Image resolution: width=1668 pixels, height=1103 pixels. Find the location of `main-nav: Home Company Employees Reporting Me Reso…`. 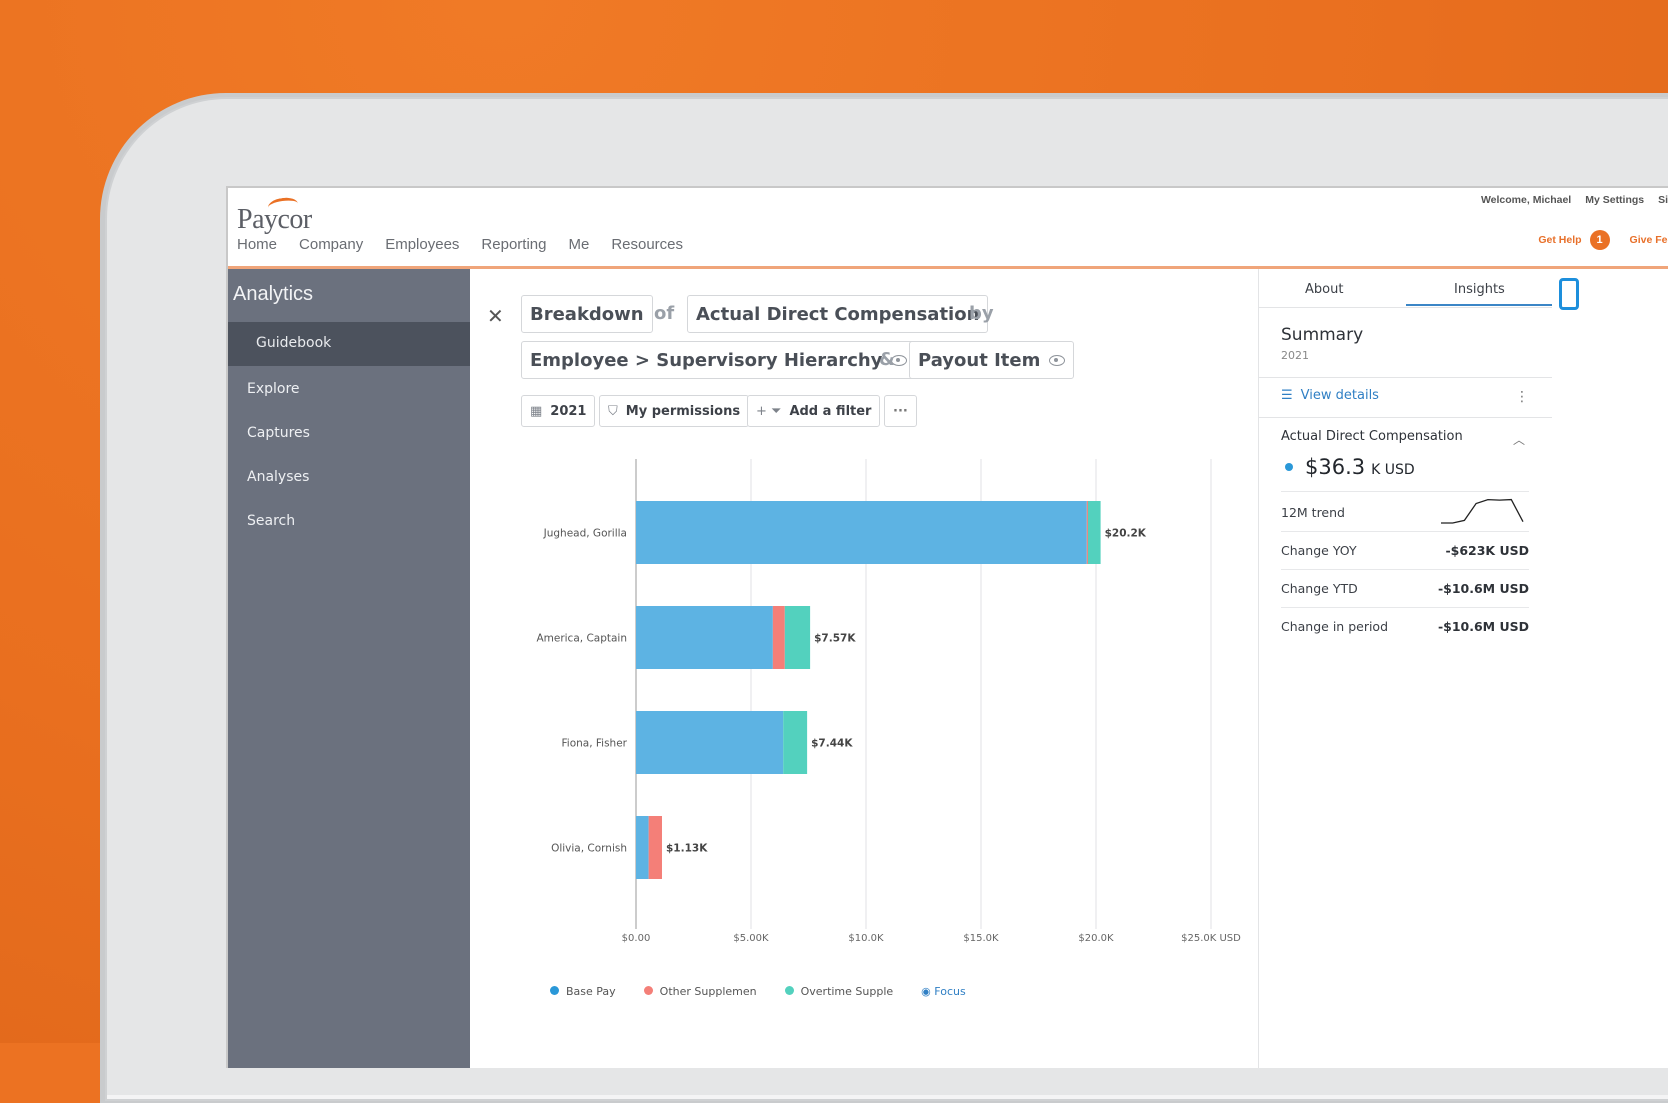

main-nav: Home Company Employees Reporting Me Reso… is located at coordinates (460, 244).